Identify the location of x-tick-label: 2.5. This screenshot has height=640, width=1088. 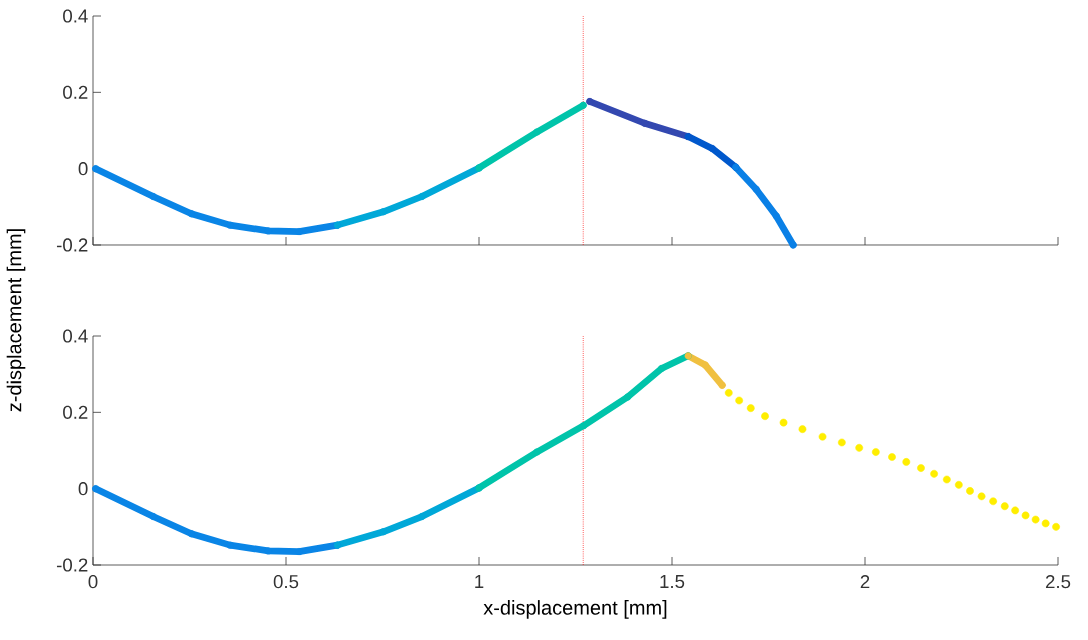
(1058, 582).